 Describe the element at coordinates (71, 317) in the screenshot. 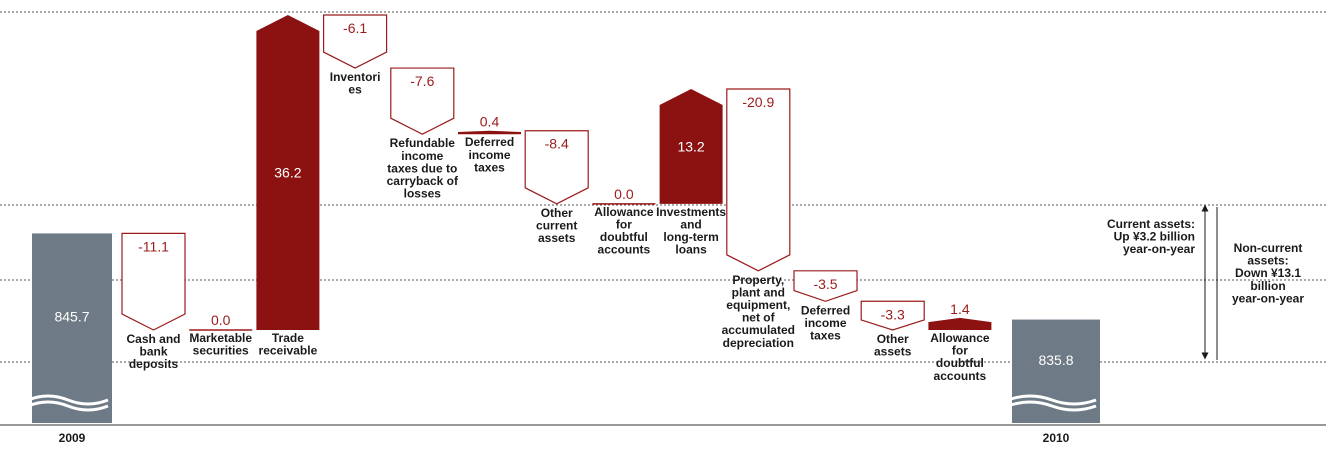

I see `total-value-label: 845.7` at that location.